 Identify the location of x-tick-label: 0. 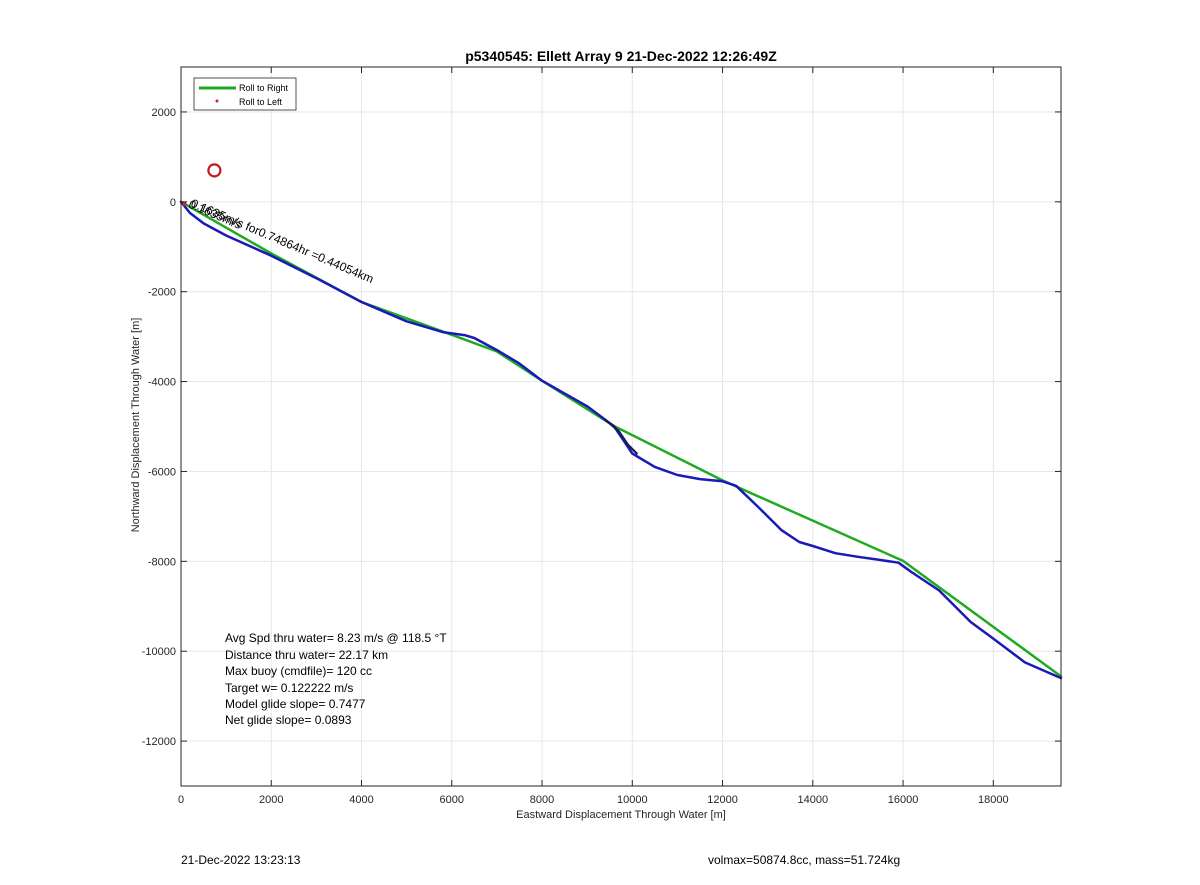
(181, 800).